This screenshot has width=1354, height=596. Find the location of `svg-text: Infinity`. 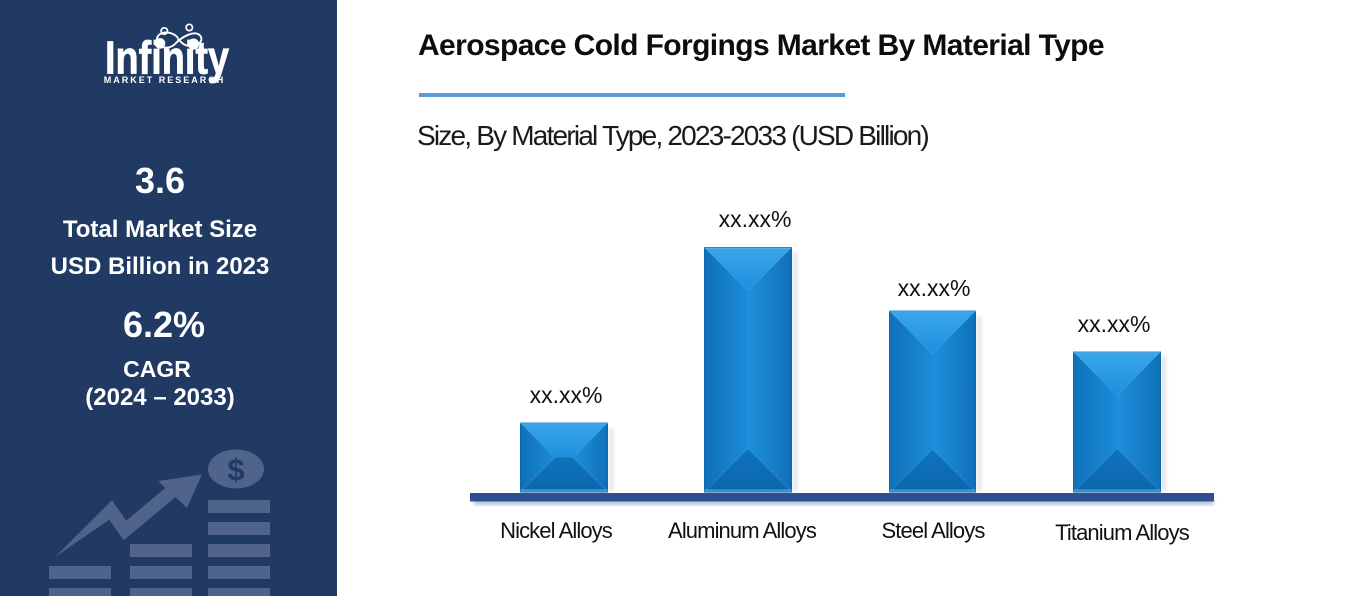

svg-text: Infinity is located at coordinates (167, 58).